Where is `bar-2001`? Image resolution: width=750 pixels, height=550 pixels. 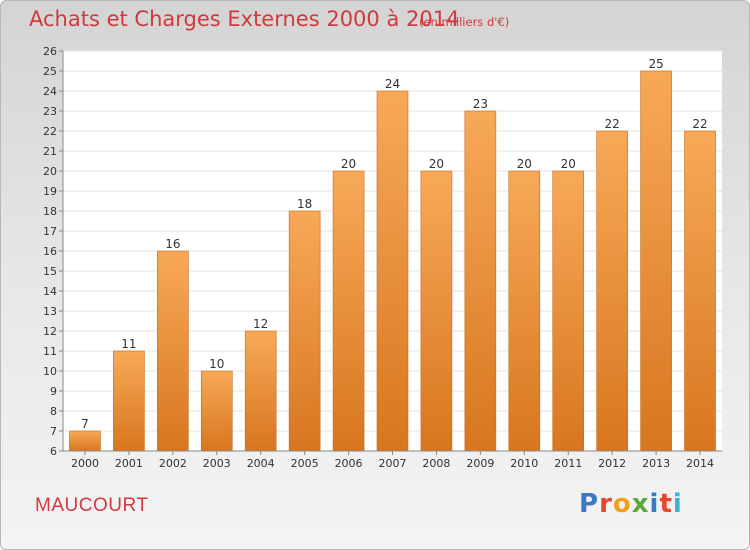
bar-2001 is located at coordinates (129, 401).